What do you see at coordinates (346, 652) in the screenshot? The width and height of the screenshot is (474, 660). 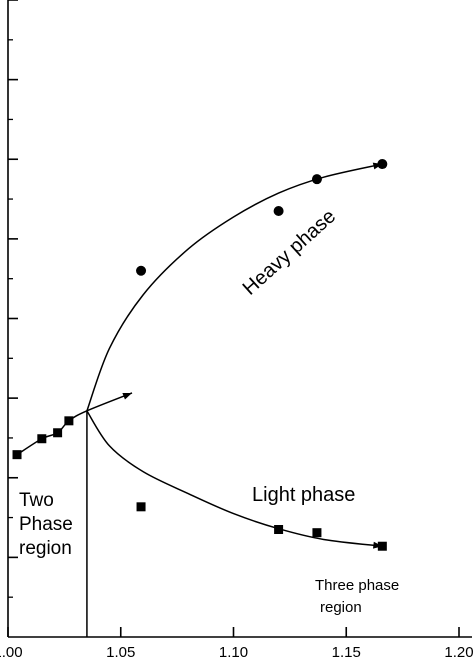 I see `x-tick-label: 1.15` at bounding box center [346, 652].